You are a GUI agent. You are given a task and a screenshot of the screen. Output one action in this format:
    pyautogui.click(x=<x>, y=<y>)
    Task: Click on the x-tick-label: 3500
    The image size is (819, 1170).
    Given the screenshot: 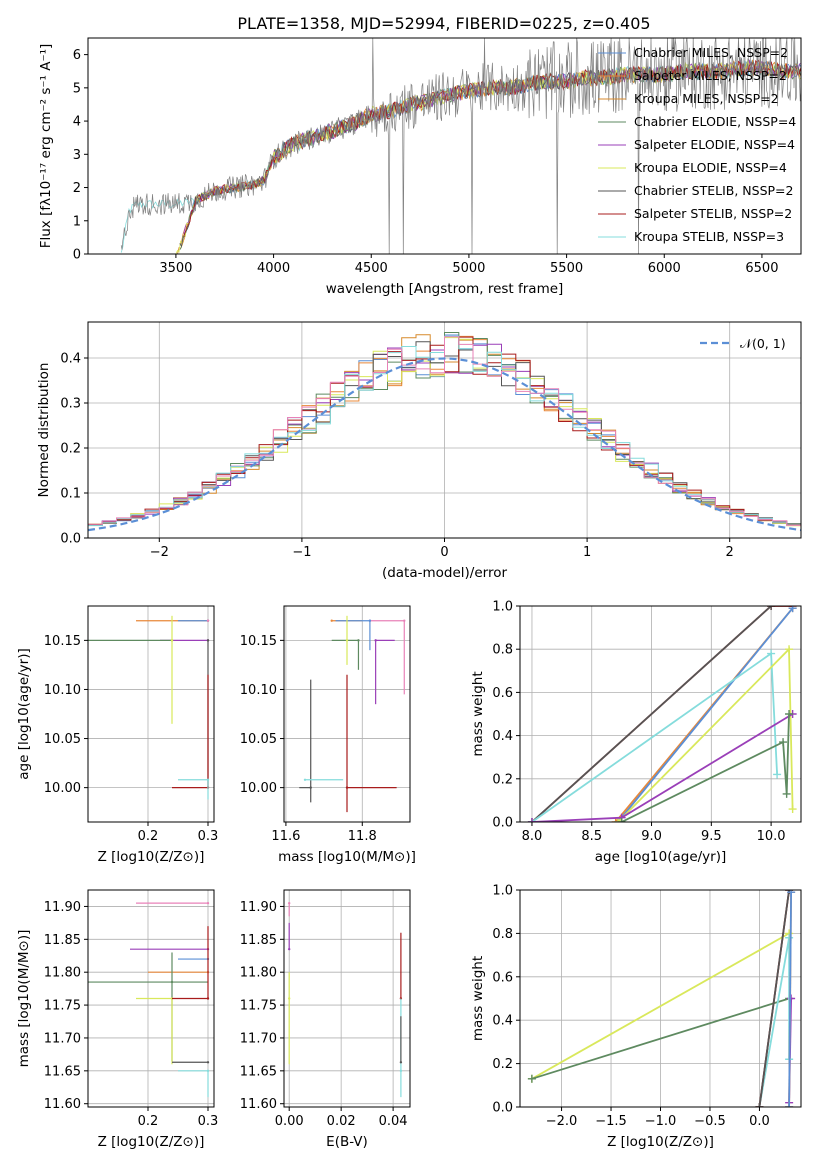 What is the action you would take?
    pyautogui.click(x=175, y=268)
    